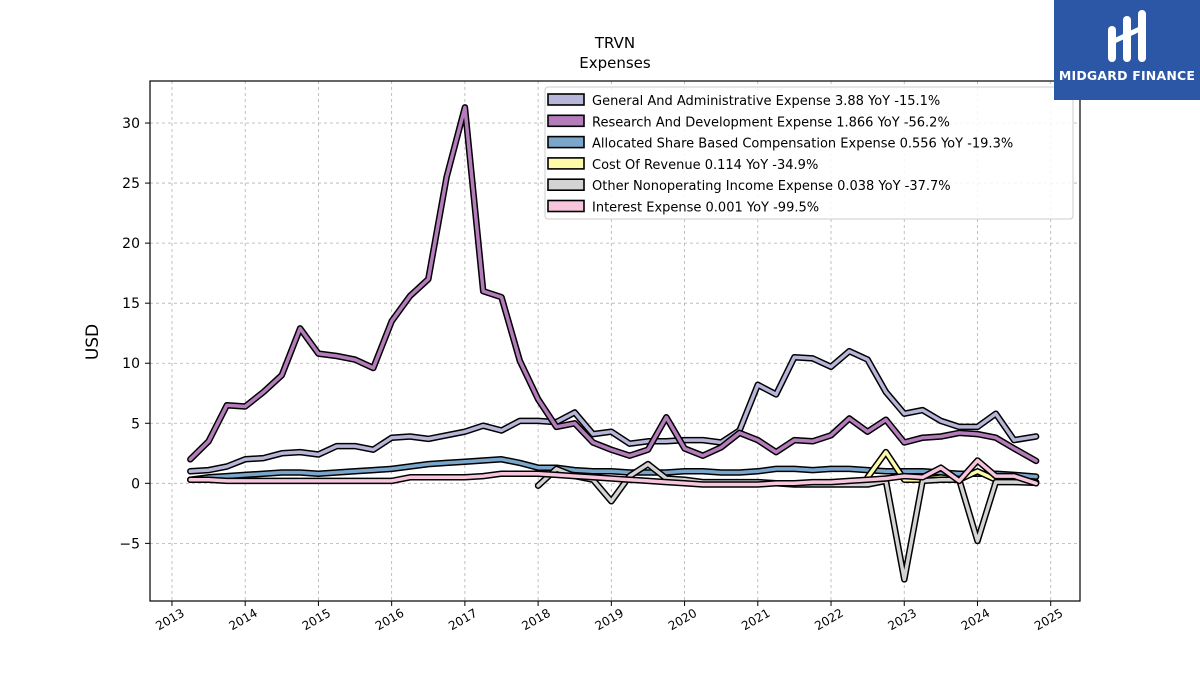 This screenshot has width=1200, height=675. What do you see at coordinates (705, 208) in the screenshot?
I see `legend-label: Interest Expense 0.001 YoY -99.5%` at bounding box center [705, 208].